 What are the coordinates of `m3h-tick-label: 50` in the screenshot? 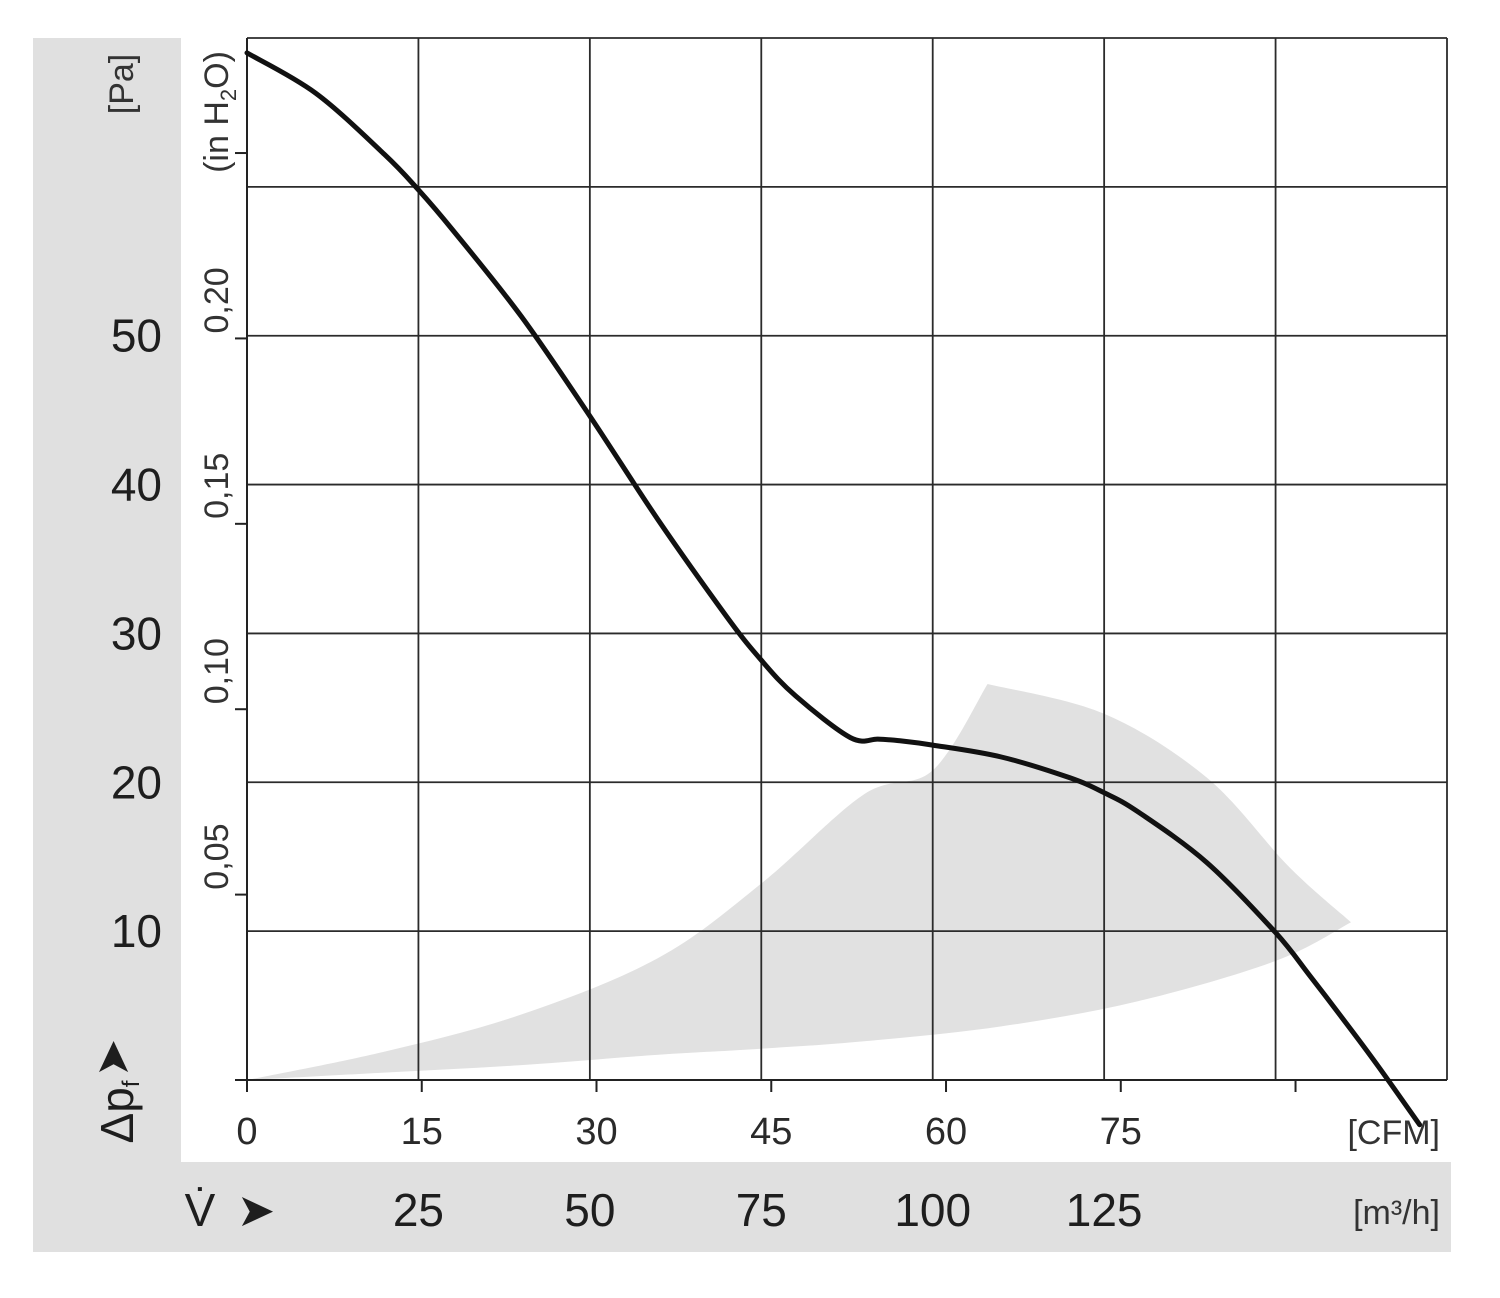 It's located at (589, 1210).